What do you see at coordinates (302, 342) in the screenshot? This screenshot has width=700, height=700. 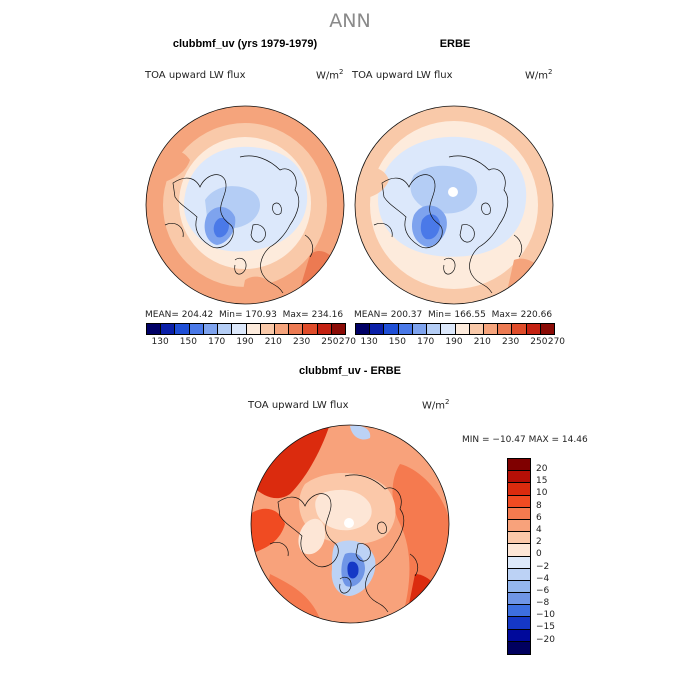 I see `panel1-tick: 230` at bounding box center [302, 342].